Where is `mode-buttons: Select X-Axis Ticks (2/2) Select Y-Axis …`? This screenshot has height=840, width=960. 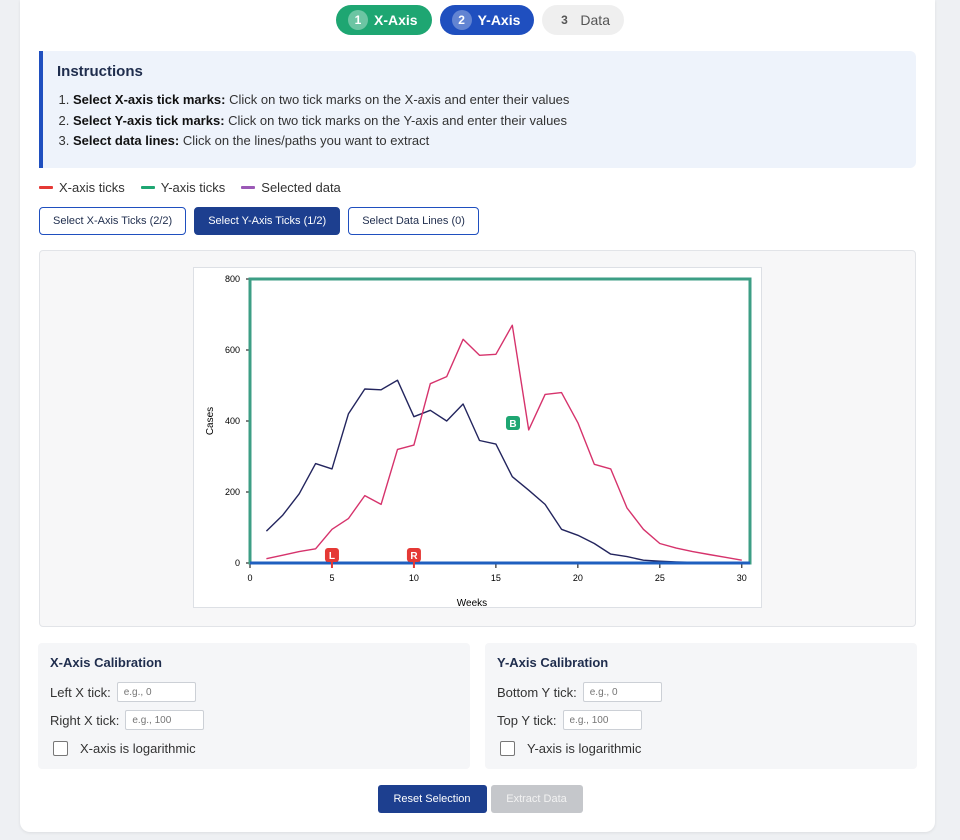 mode-buttons: Select X-Axis Ticks (2/2) Select Y-Axis … is located at coordinates (259, 221).